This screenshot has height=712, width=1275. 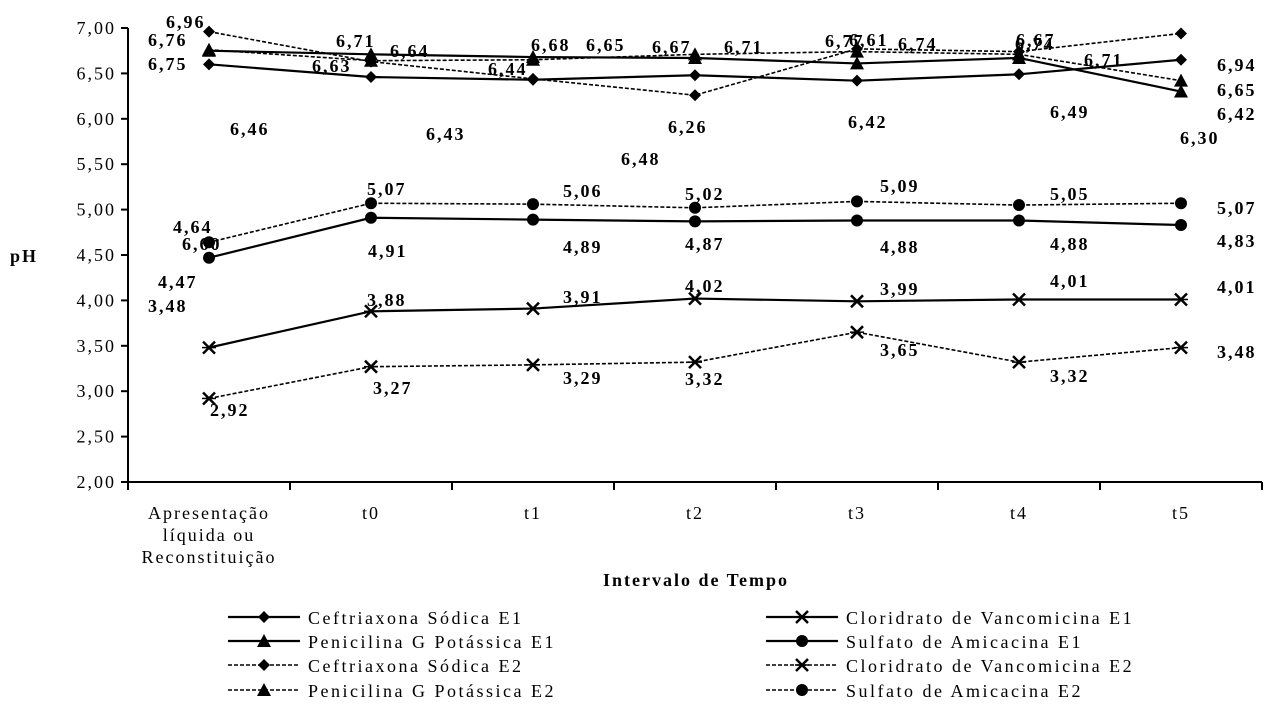 What do you see at coordinates (583, 191) in the screenshot?
I see `data-label: 5,06` at bounding box center [583, 191].